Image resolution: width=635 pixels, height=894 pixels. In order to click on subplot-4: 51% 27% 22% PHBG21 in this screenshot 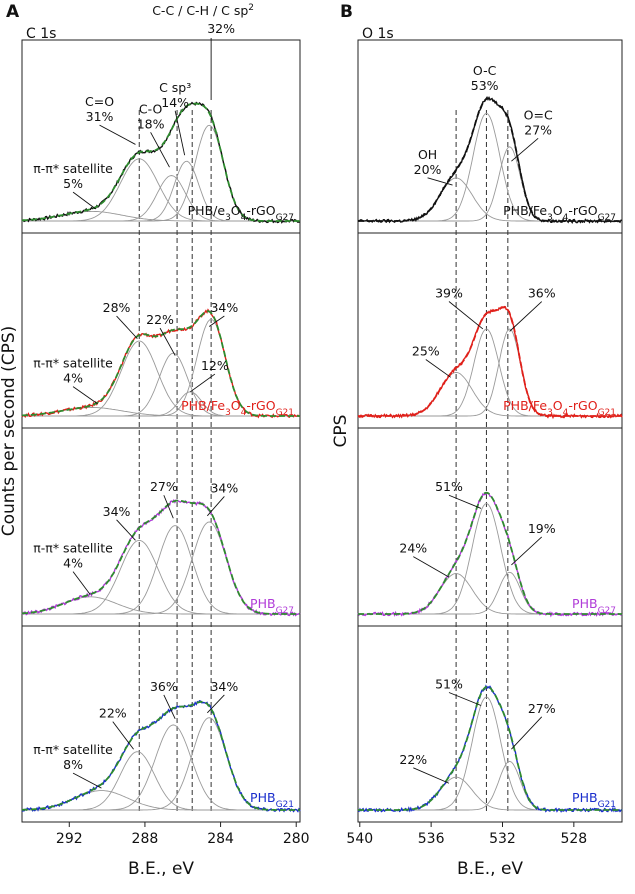, I will do `click(490, 744)`.